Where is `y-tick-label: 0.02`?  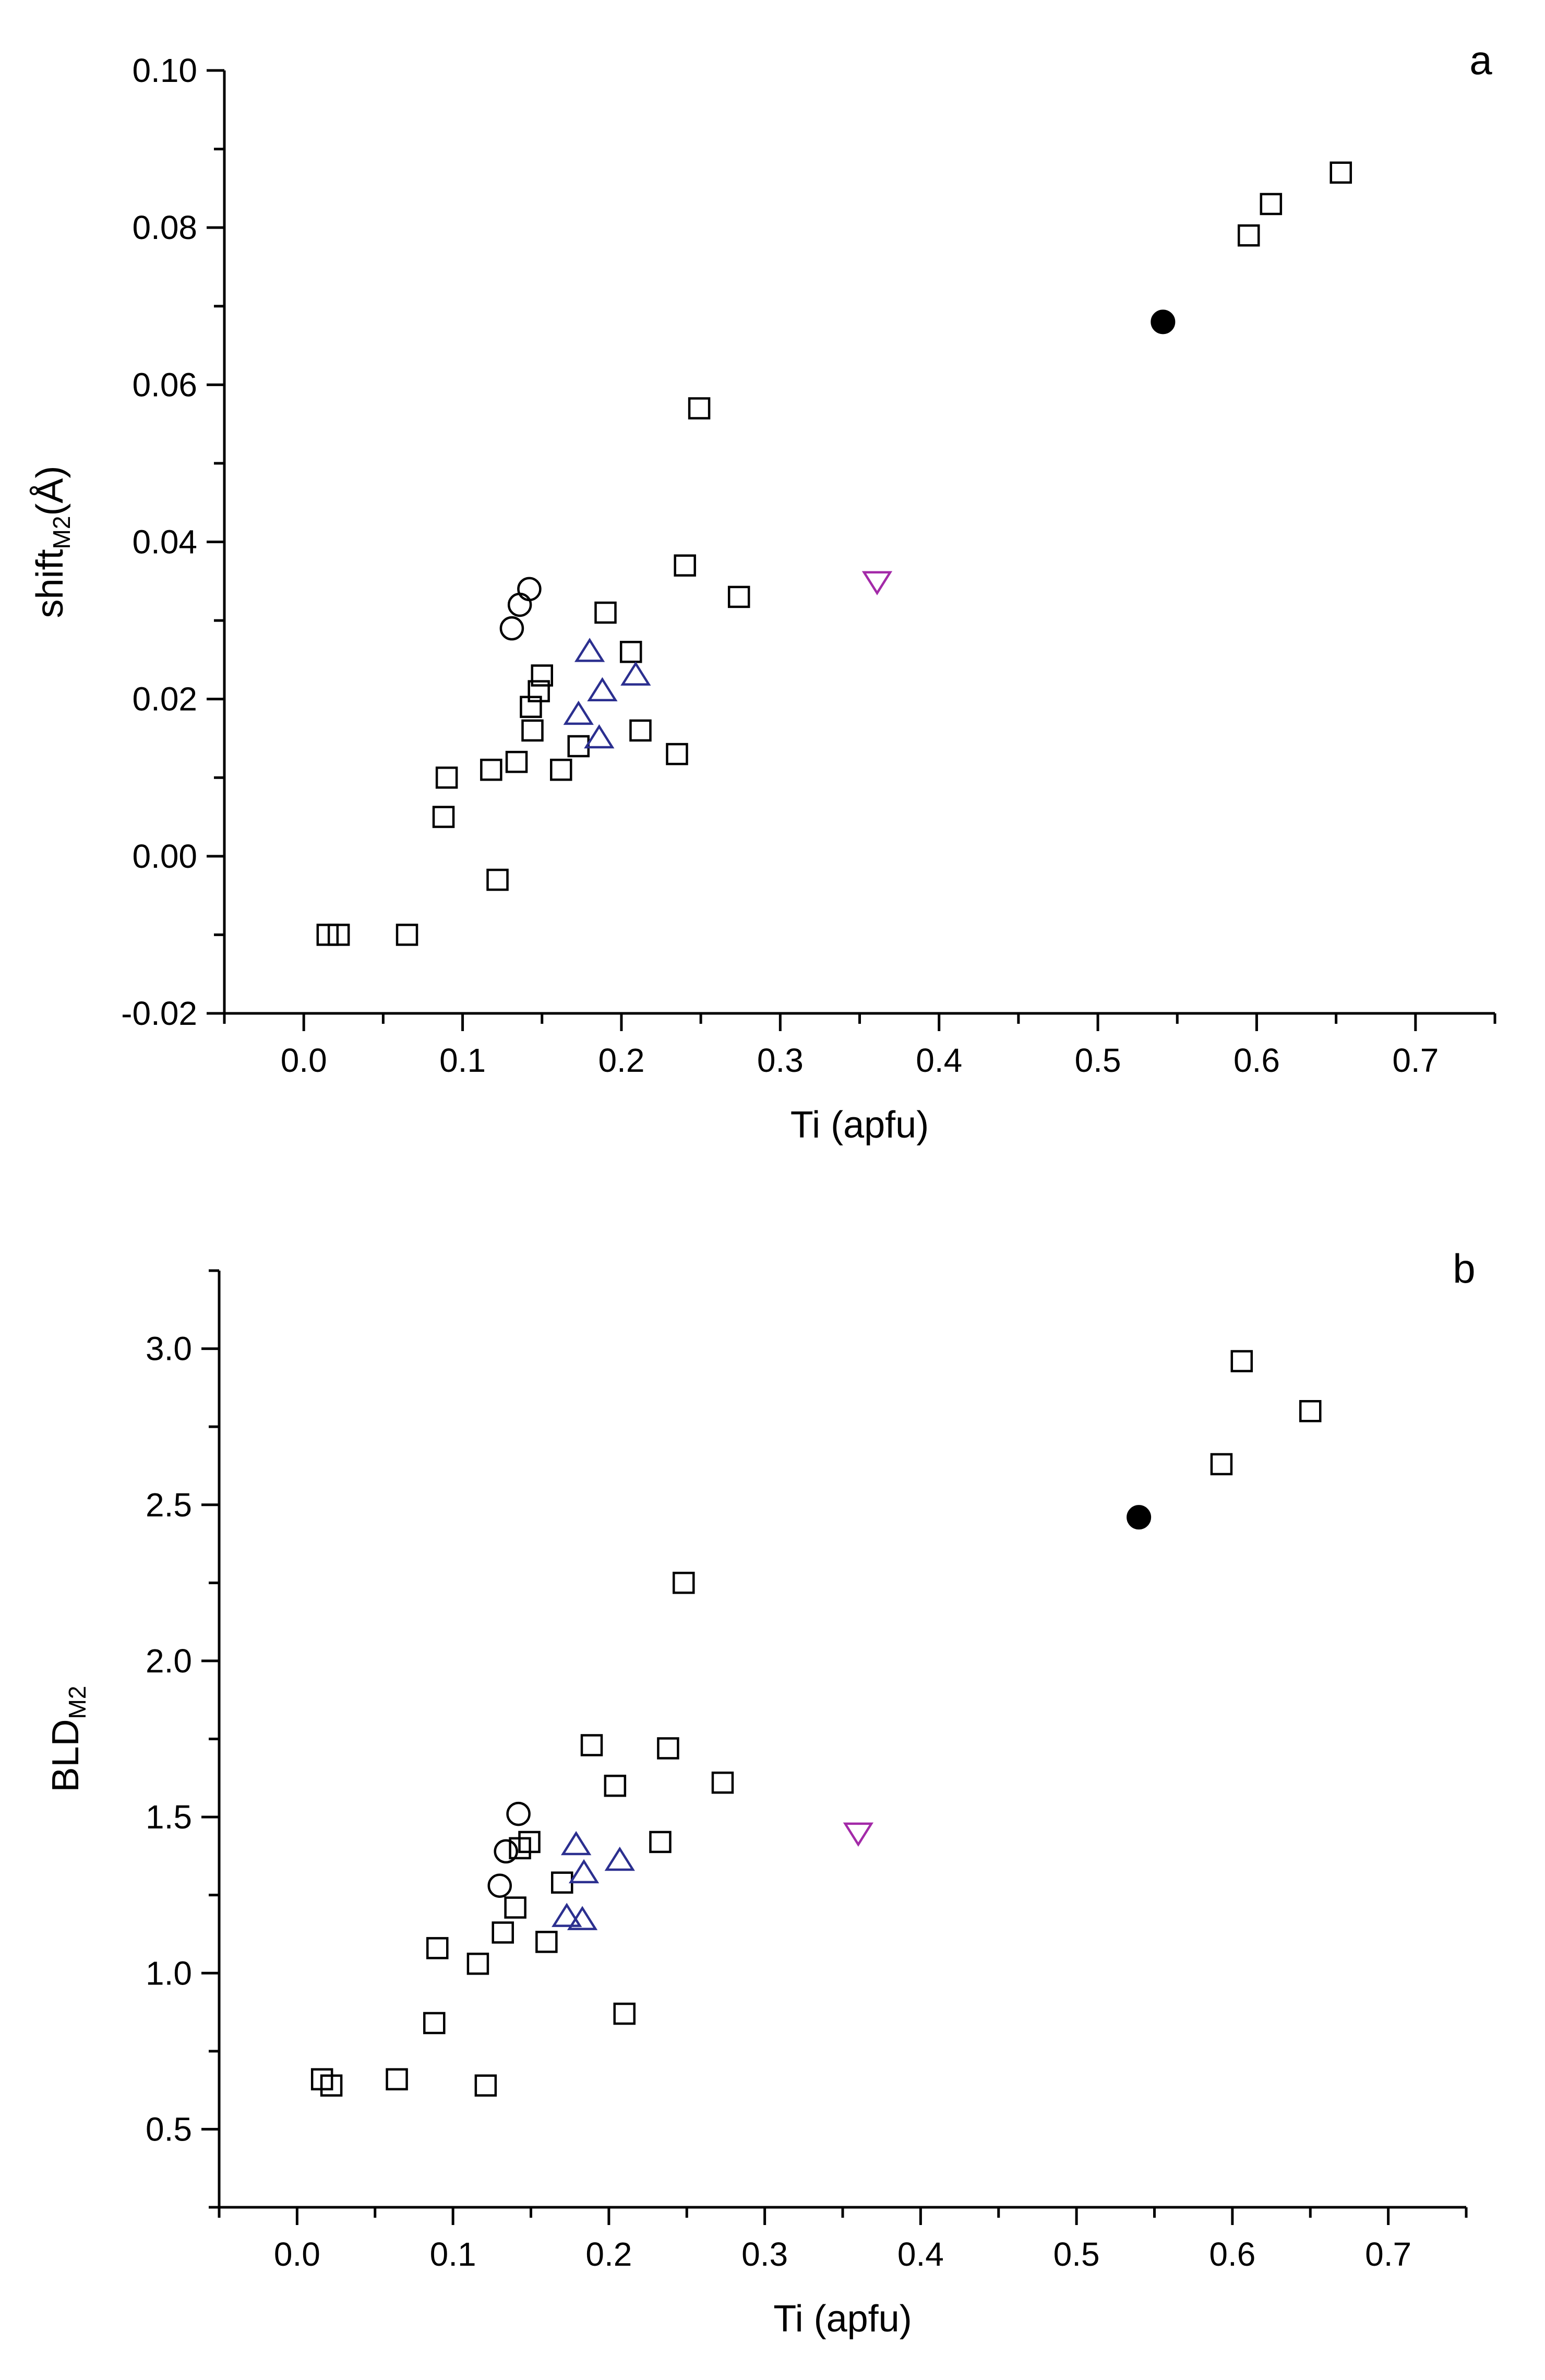
y-tick-label: 0.02 is located at coordinates (164, 699).